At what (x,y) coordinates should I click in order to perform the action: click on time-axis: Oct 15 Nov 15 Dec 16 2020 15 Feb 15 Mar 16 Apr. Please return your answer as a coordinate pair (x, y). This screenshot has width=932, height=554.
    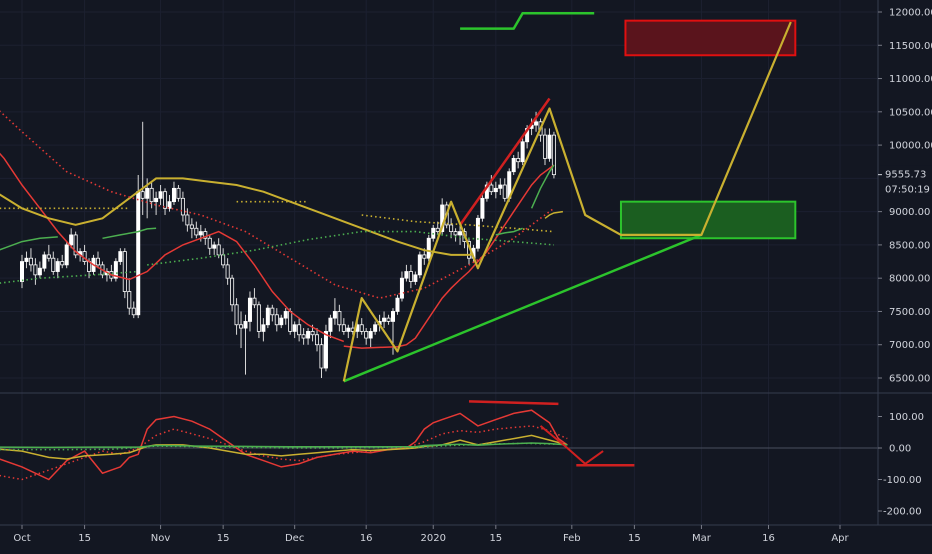
    Looking at the image, I should click on (431, 534).